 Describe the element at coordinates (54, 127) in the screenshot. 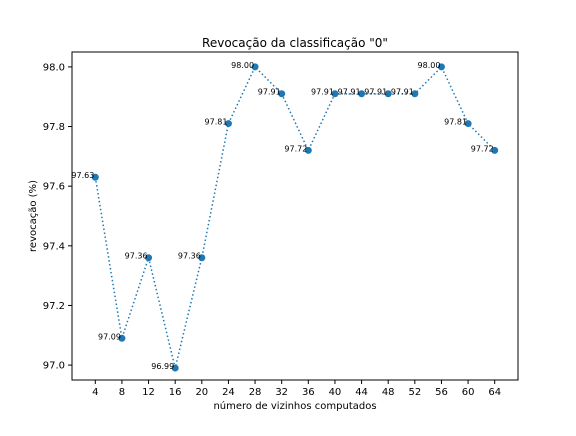

I see `y-tick-label: 97.8` at that location.